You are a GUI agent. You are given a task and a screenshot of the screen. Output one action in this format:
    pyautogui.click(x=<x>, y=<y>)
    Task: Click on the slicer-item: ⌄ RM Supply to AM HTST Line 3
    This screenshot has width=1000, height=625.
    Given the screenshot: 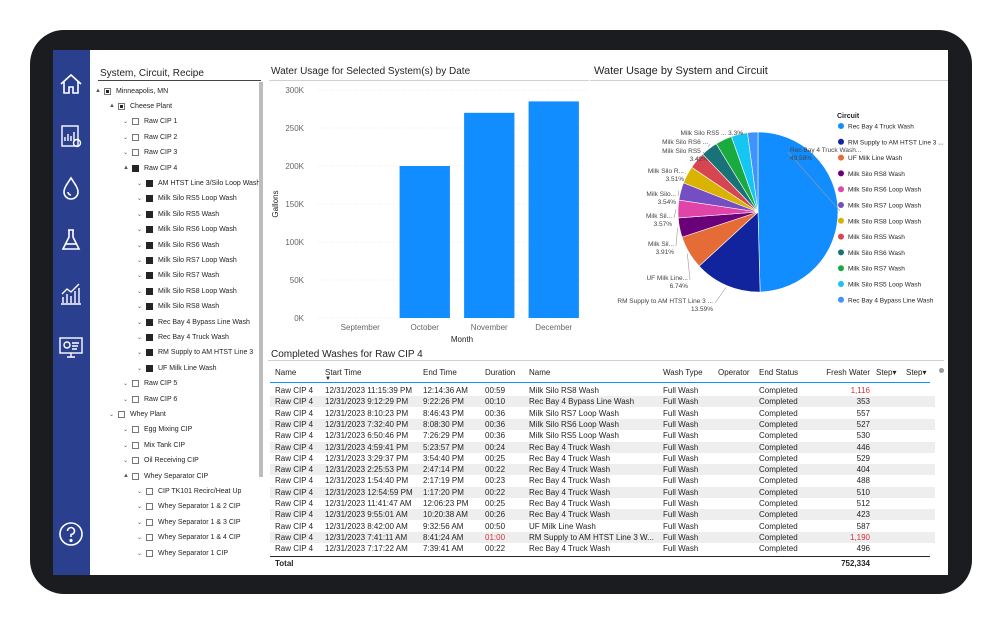 What is the action you would take?
    pyautogui.click(x=195, y=353)
    